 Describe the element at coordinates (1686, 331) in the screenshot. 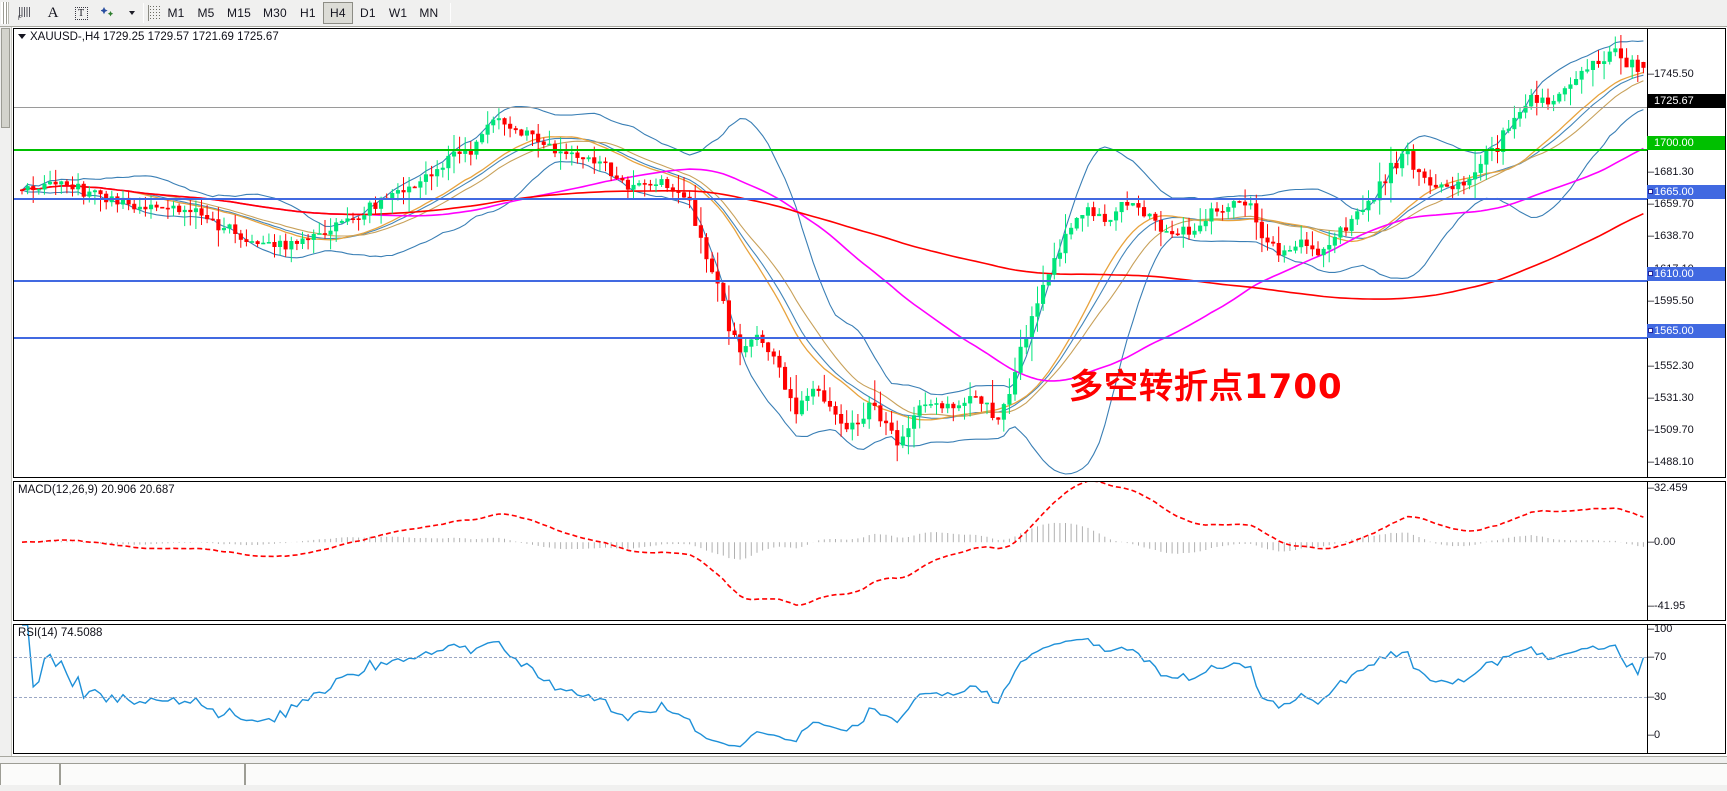

I see `level-tag-1565: 1565.00` at that location.